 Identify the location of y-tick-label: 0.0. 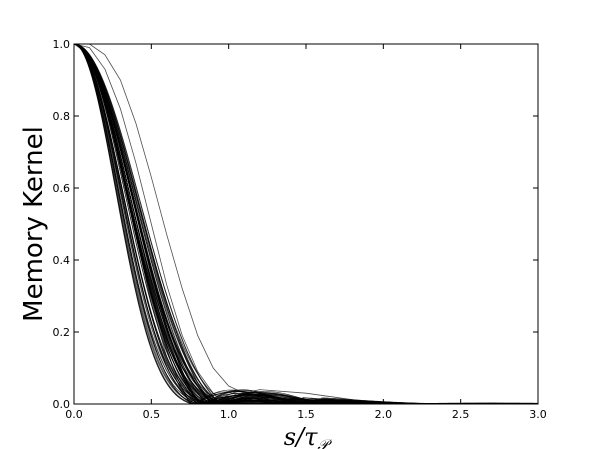
(62, 404).